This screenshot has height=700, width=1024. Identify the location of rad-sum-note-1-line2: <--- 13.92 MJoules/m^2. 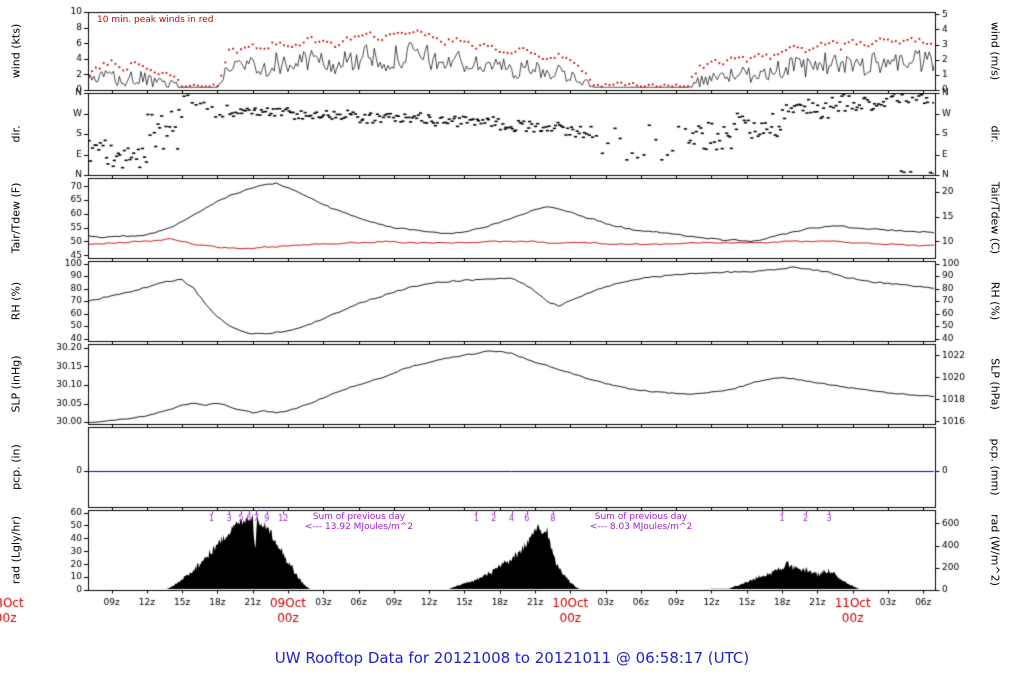
(359, 527).